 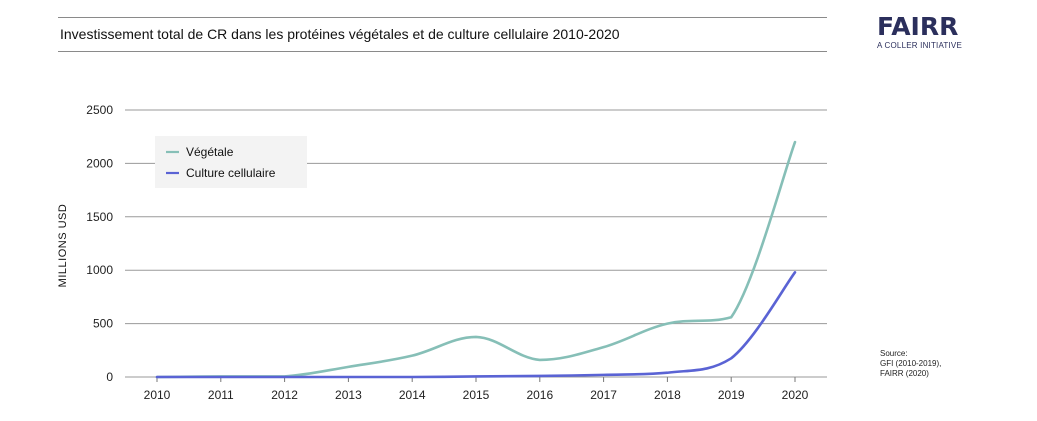 I want to click on x-tick-label: 2015, so click(x=476, y=395).